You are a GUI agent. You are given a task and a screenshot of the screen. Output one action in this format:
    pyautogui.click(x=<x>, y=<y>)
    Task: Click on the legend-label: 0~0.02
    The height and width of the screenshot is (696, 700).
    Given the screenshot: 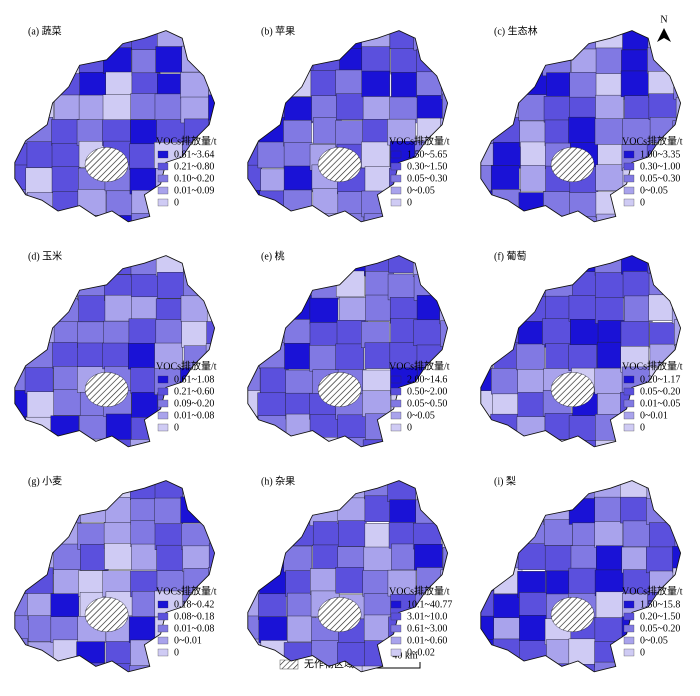 What is the action you would take?
    pyautogui.click(x=421, y=652)
    